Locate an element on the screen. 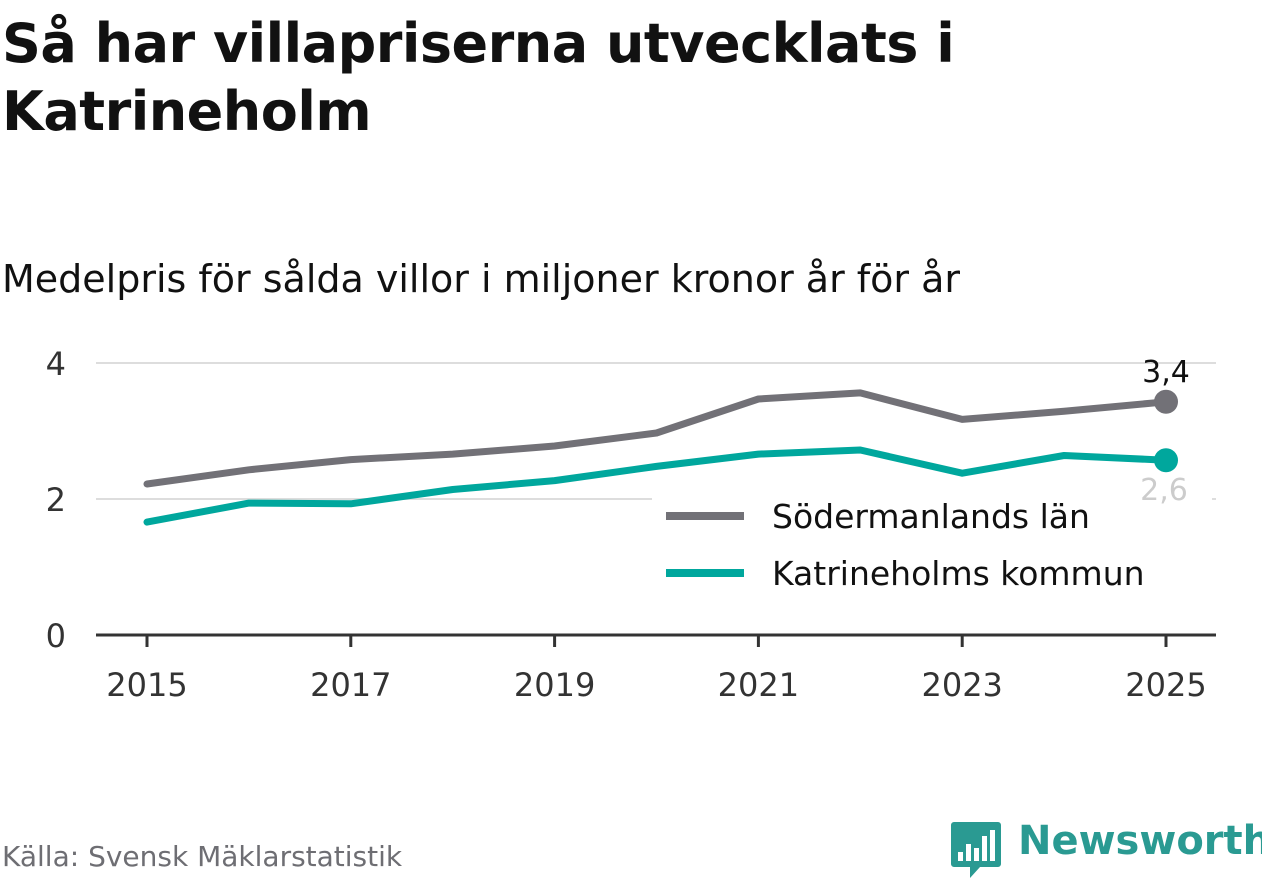  bar-chart-speech-bubble-icon is located at coordinates (976, 850).